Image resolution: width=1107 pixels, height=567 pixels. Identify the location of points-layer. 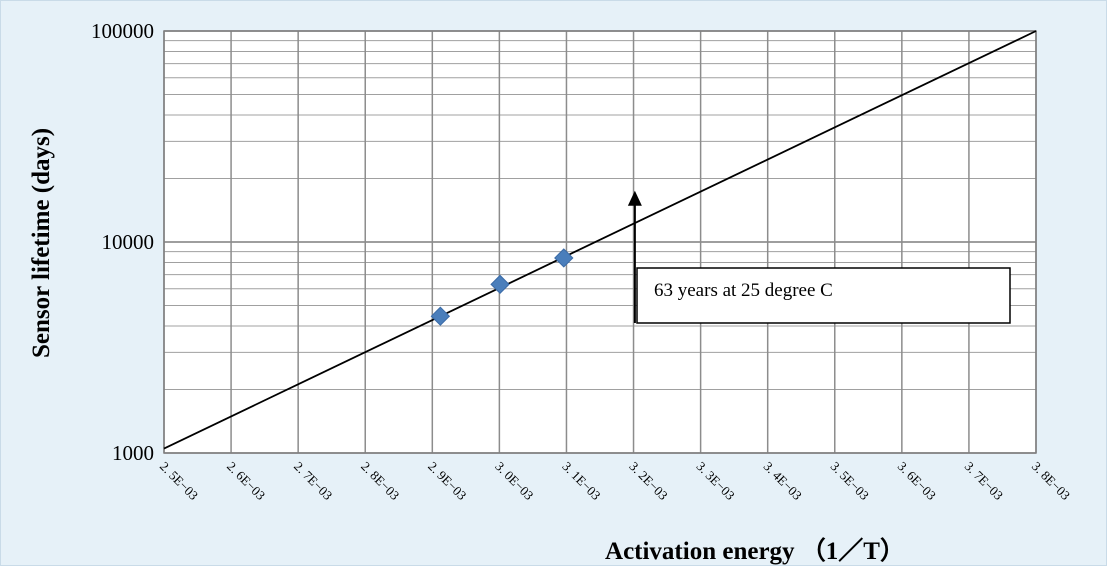
(502, 287).